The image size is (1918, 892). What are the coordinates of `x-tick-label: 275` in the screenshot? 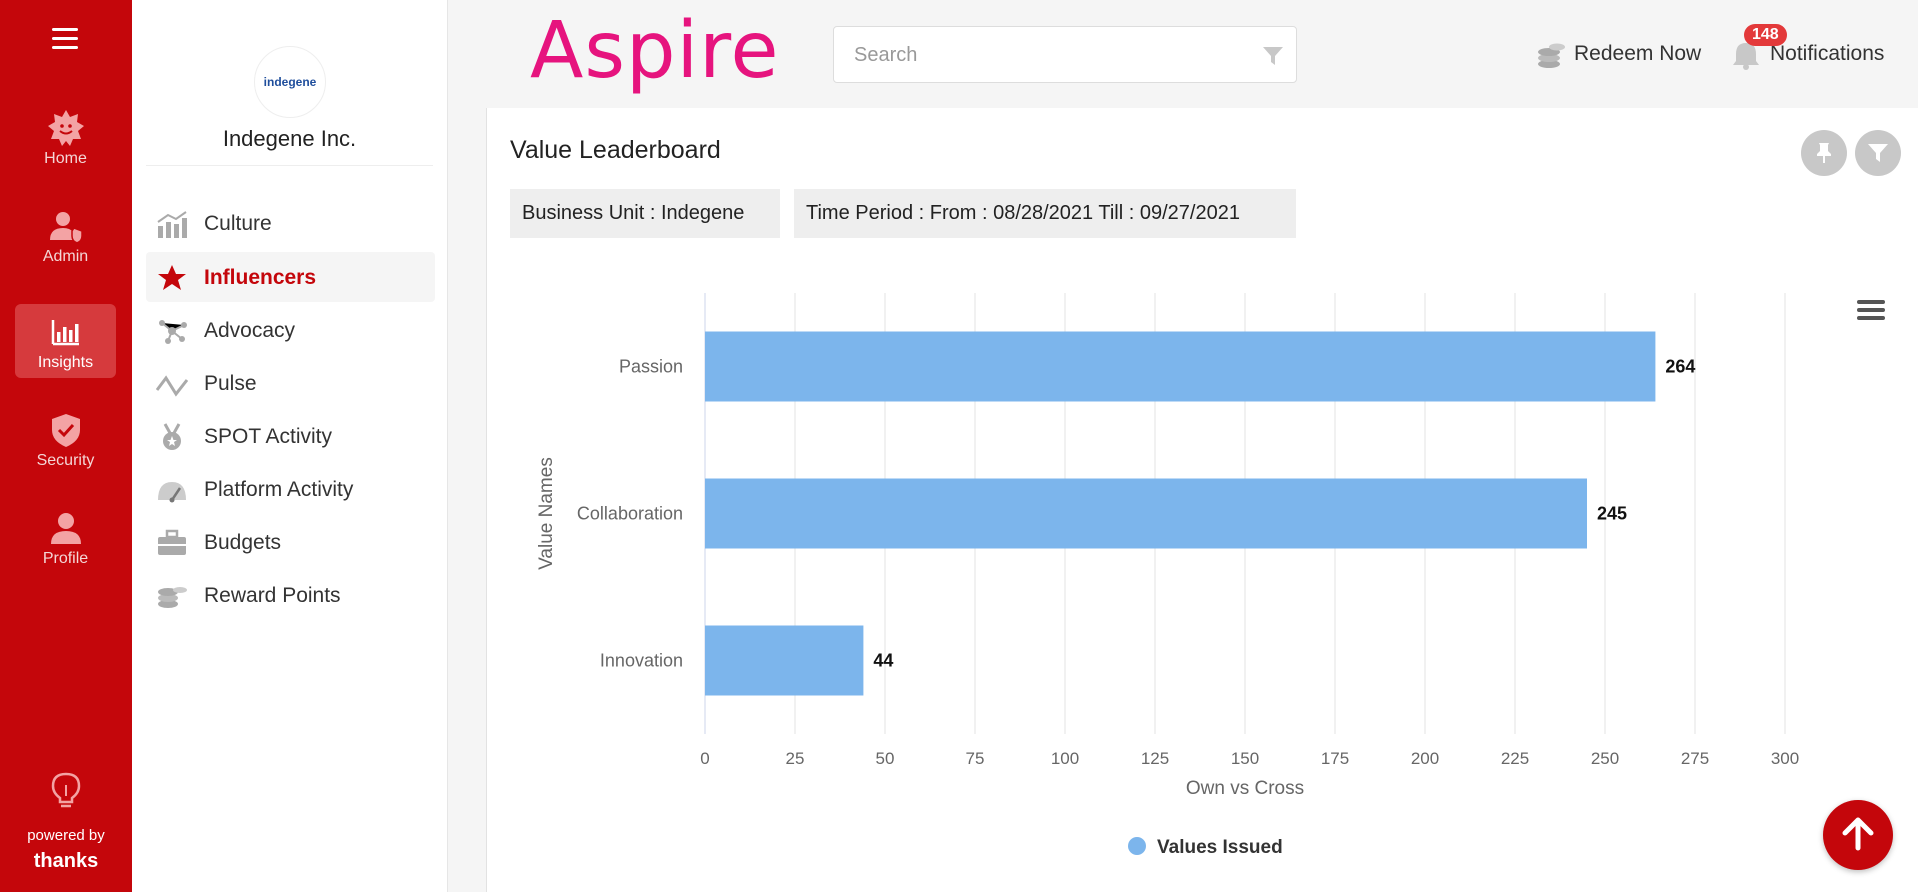 It's located at (1695, 758).